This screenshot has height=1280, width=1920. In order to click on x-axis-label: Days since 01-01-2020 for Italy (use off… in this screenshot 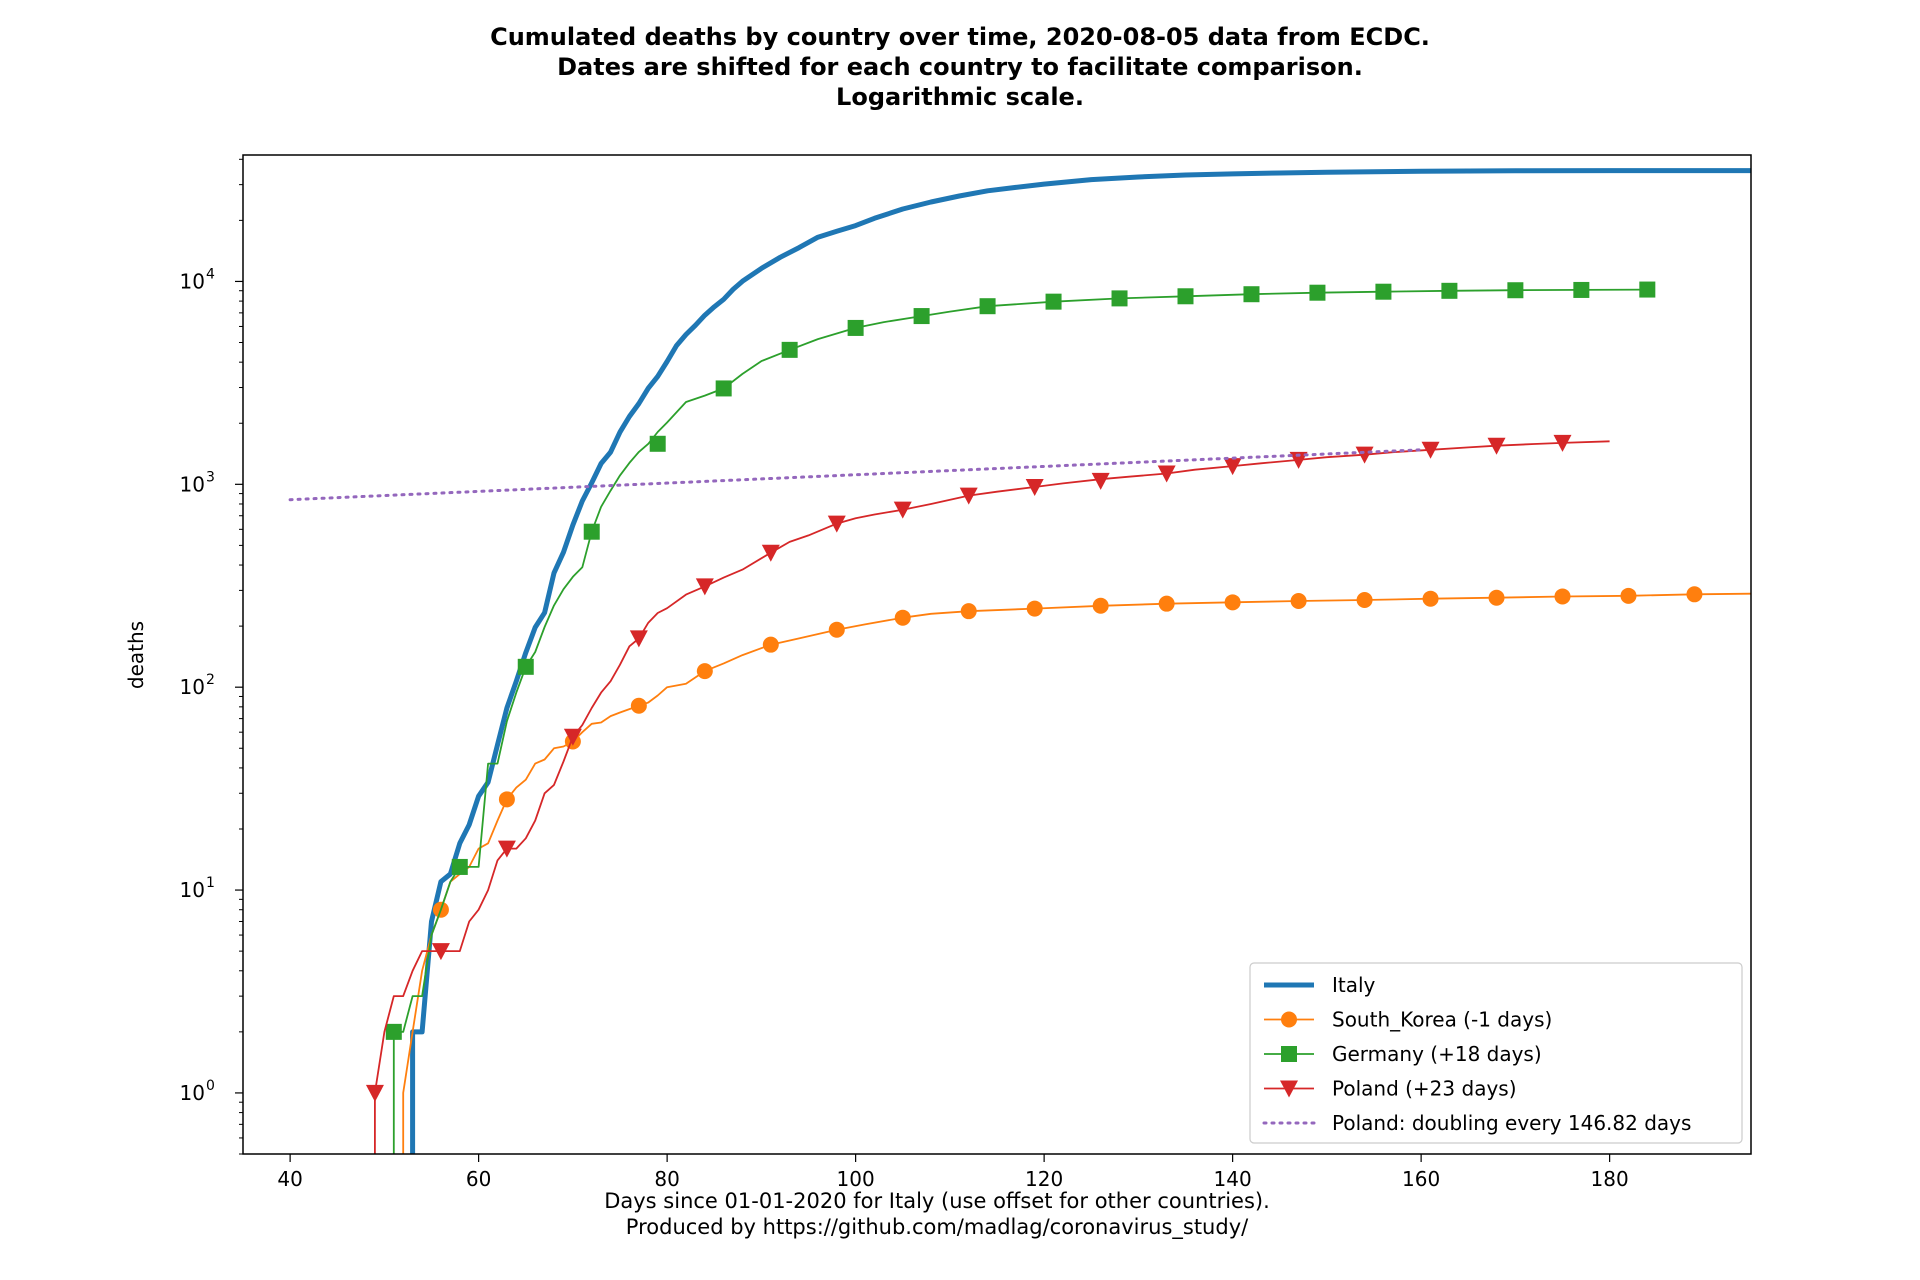, I will do `click(937, 1214)`.